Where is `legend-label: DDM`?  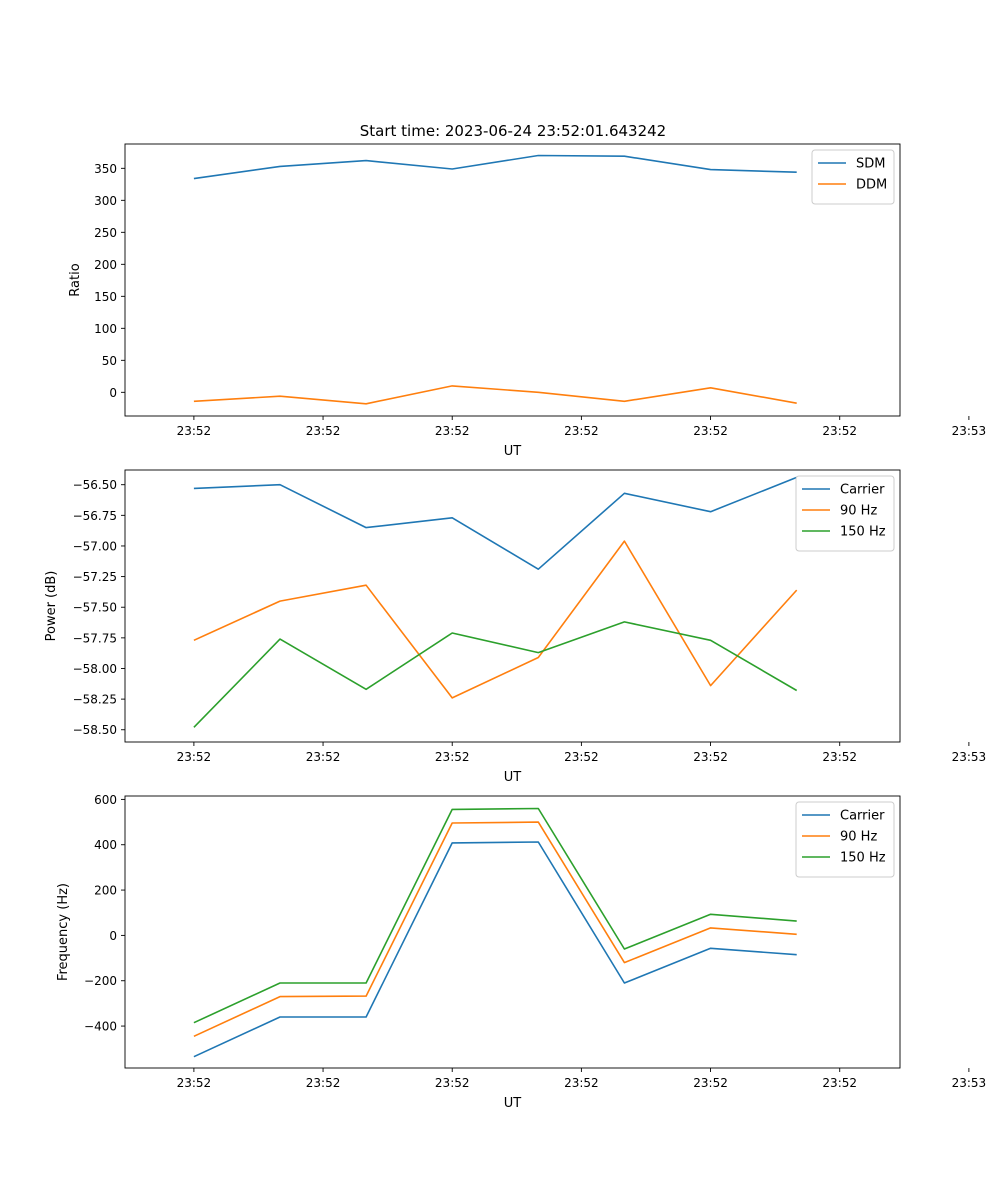
legend-label: DDM is located at coordinates (871, 185).